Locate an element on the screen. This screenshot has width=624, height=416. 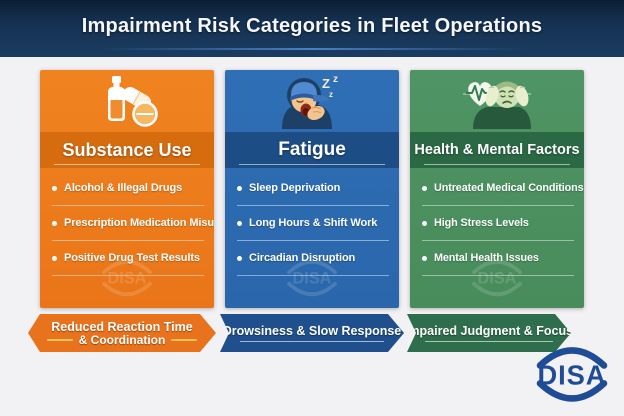
list-item: Prescription Medication Misuse is located at coordinates (133, 223).